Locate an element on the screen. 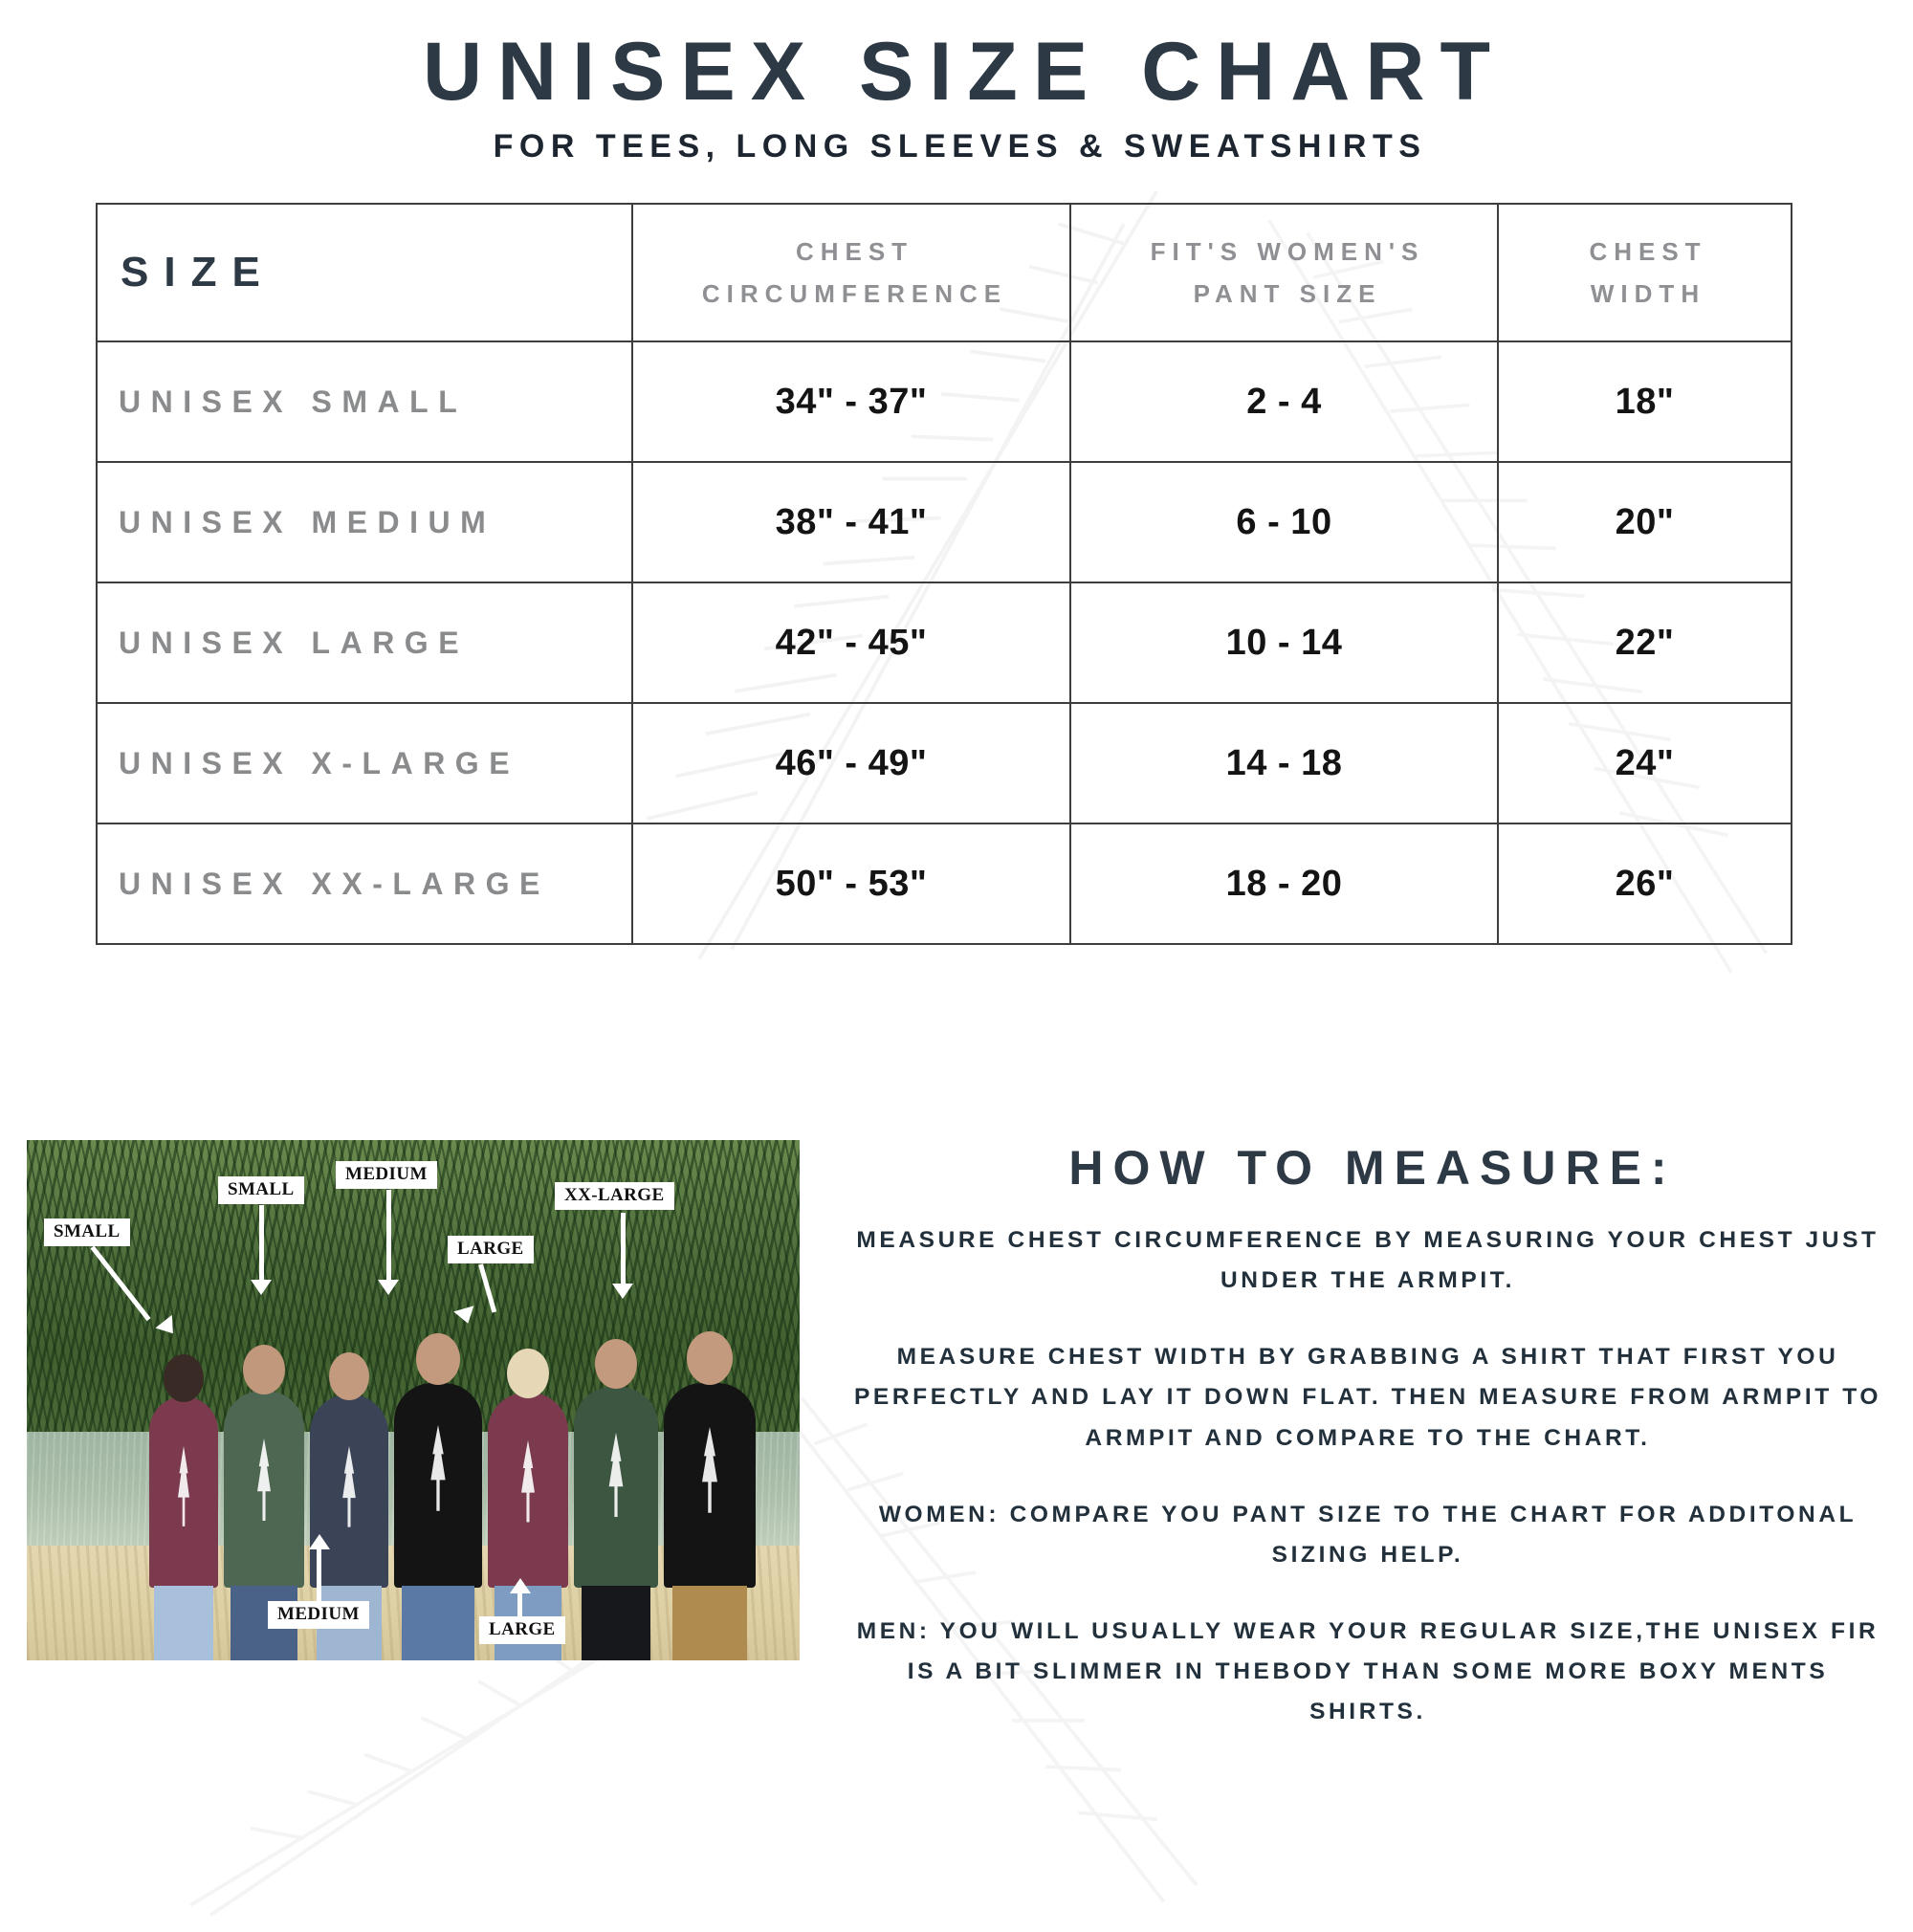 This screenshot has width=1913, height=1932. table-row: UNISEX MEDIUM 38" - 41" 6 - 10 20" is located at coordinates (944, 522).